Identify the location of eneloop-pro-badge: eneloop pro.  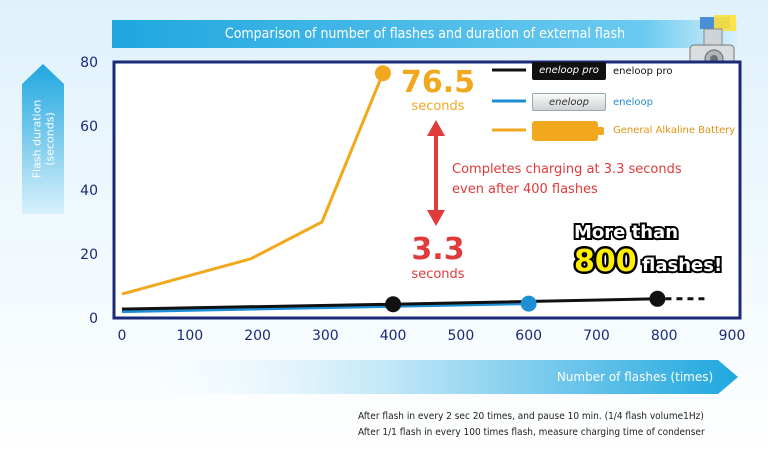
(569, 71).